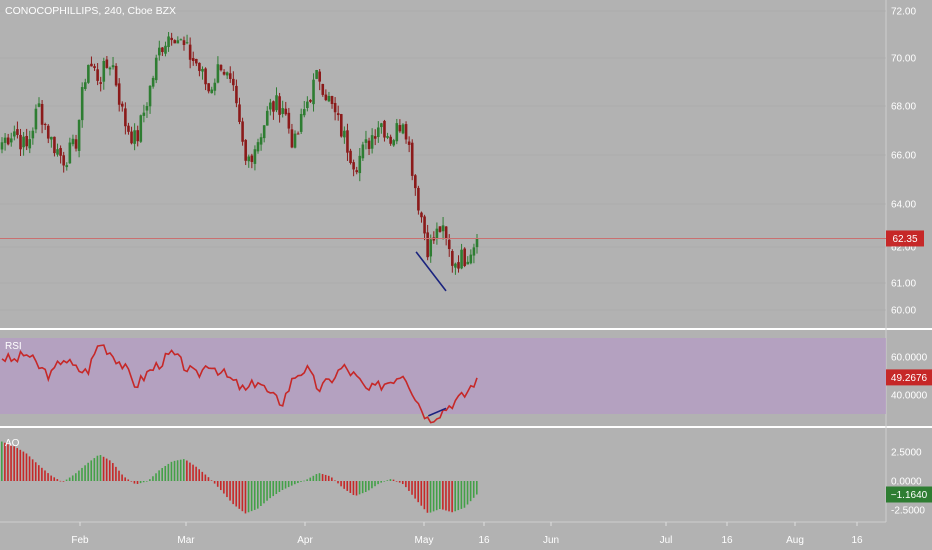 This screenshot has height=550, width=932. I want to click on price-tick-label: 64.00, so click(903, 205).